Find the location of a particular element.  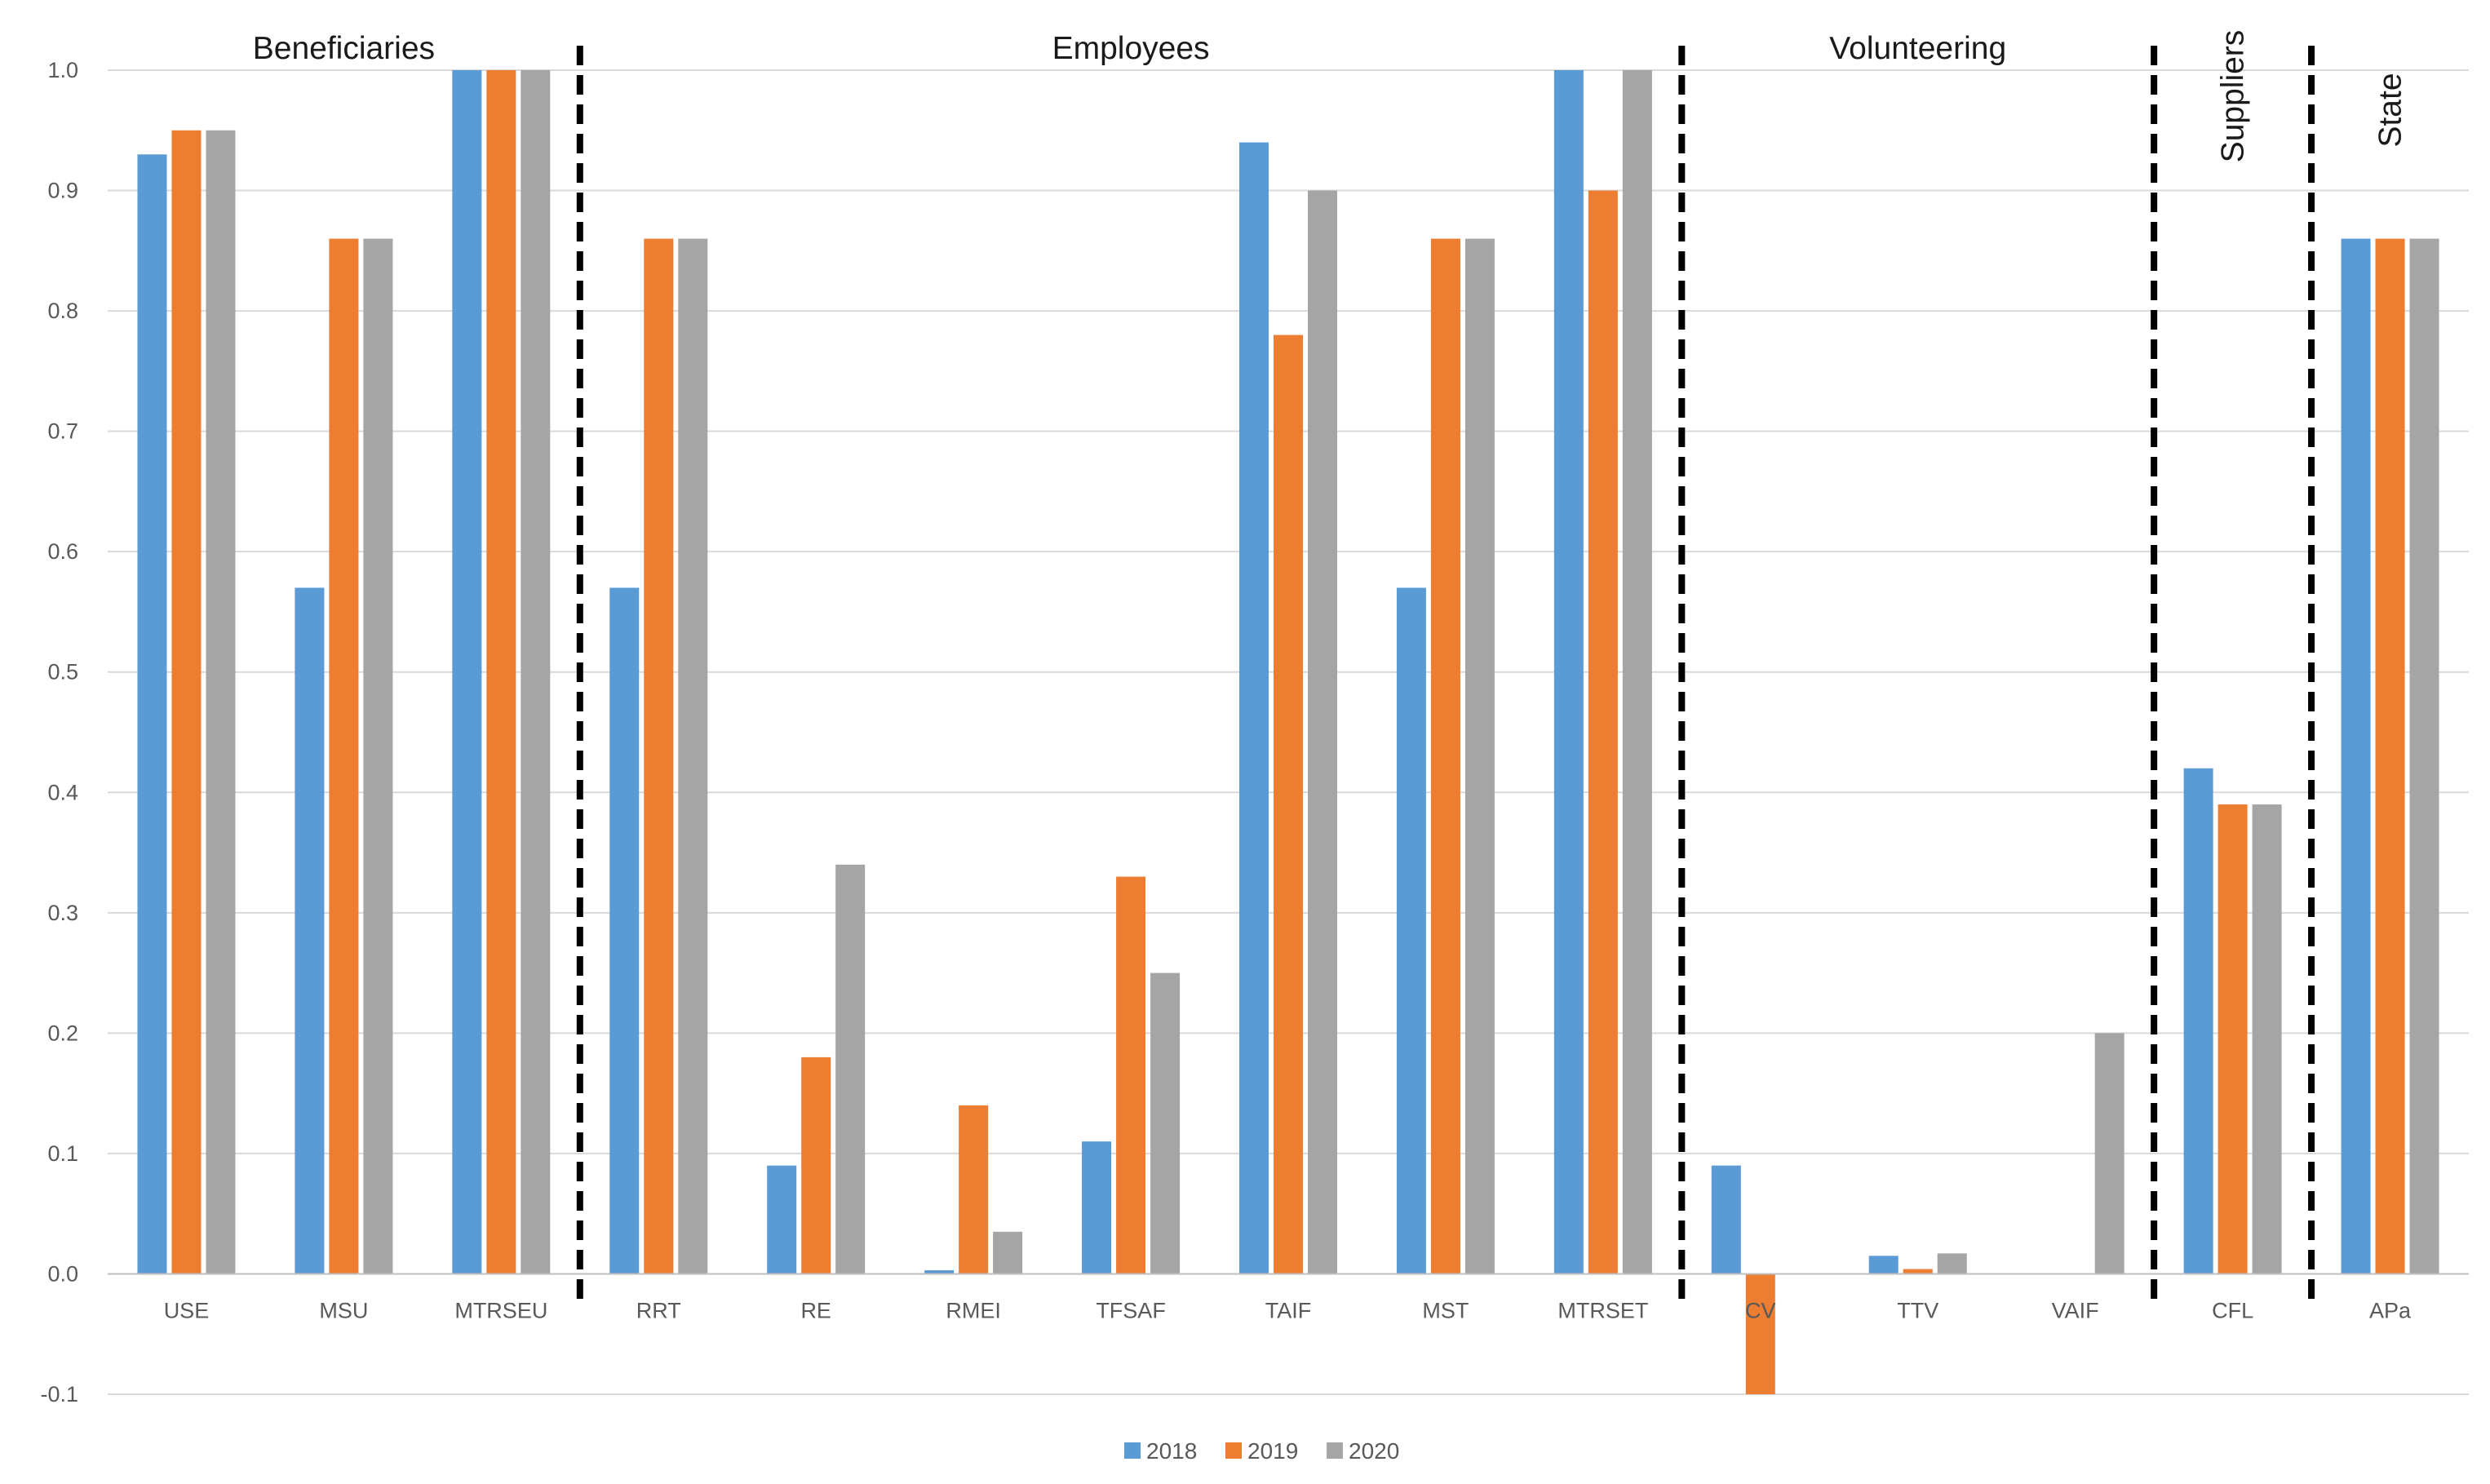

x-tick-label: TTV is located at coordinates (1917, 1310).